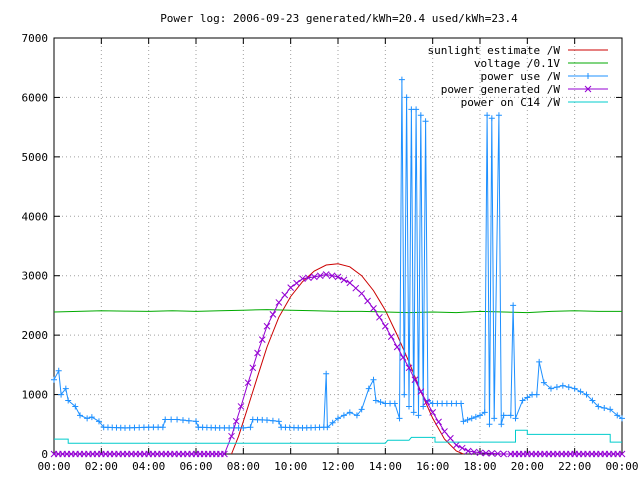  I want to click on legend-label: power use /W, so click(521, 76).